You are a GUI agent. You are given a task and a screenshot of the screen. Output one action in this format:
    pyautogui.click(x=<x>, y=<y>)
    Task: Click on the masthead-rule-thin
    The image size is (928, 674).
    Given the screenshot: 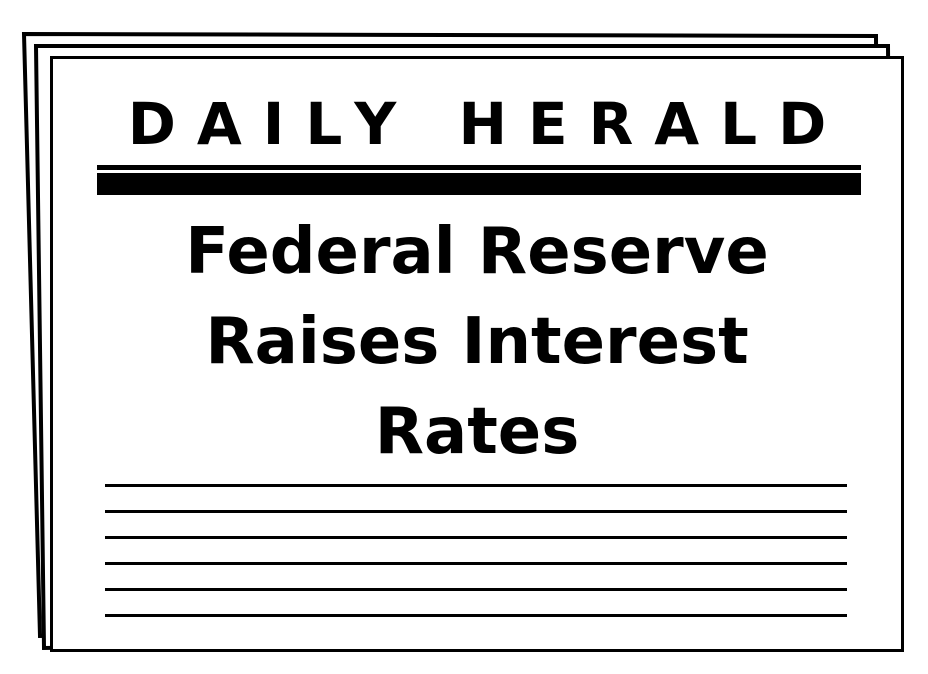 What is the action you would take?
    pyautogui.click(x=479, y=167)
    